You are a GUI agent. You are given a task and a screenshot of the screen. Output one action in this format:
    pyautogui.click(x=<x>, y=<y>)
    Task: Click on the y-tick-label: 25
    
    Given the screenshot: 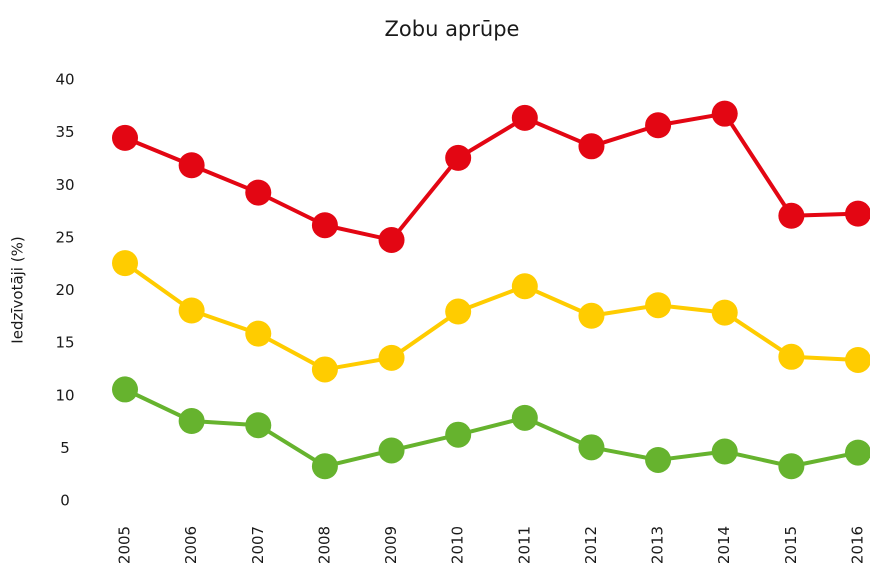 What is the action you would take?
    pyautogui.click(x=64, y=237)
    